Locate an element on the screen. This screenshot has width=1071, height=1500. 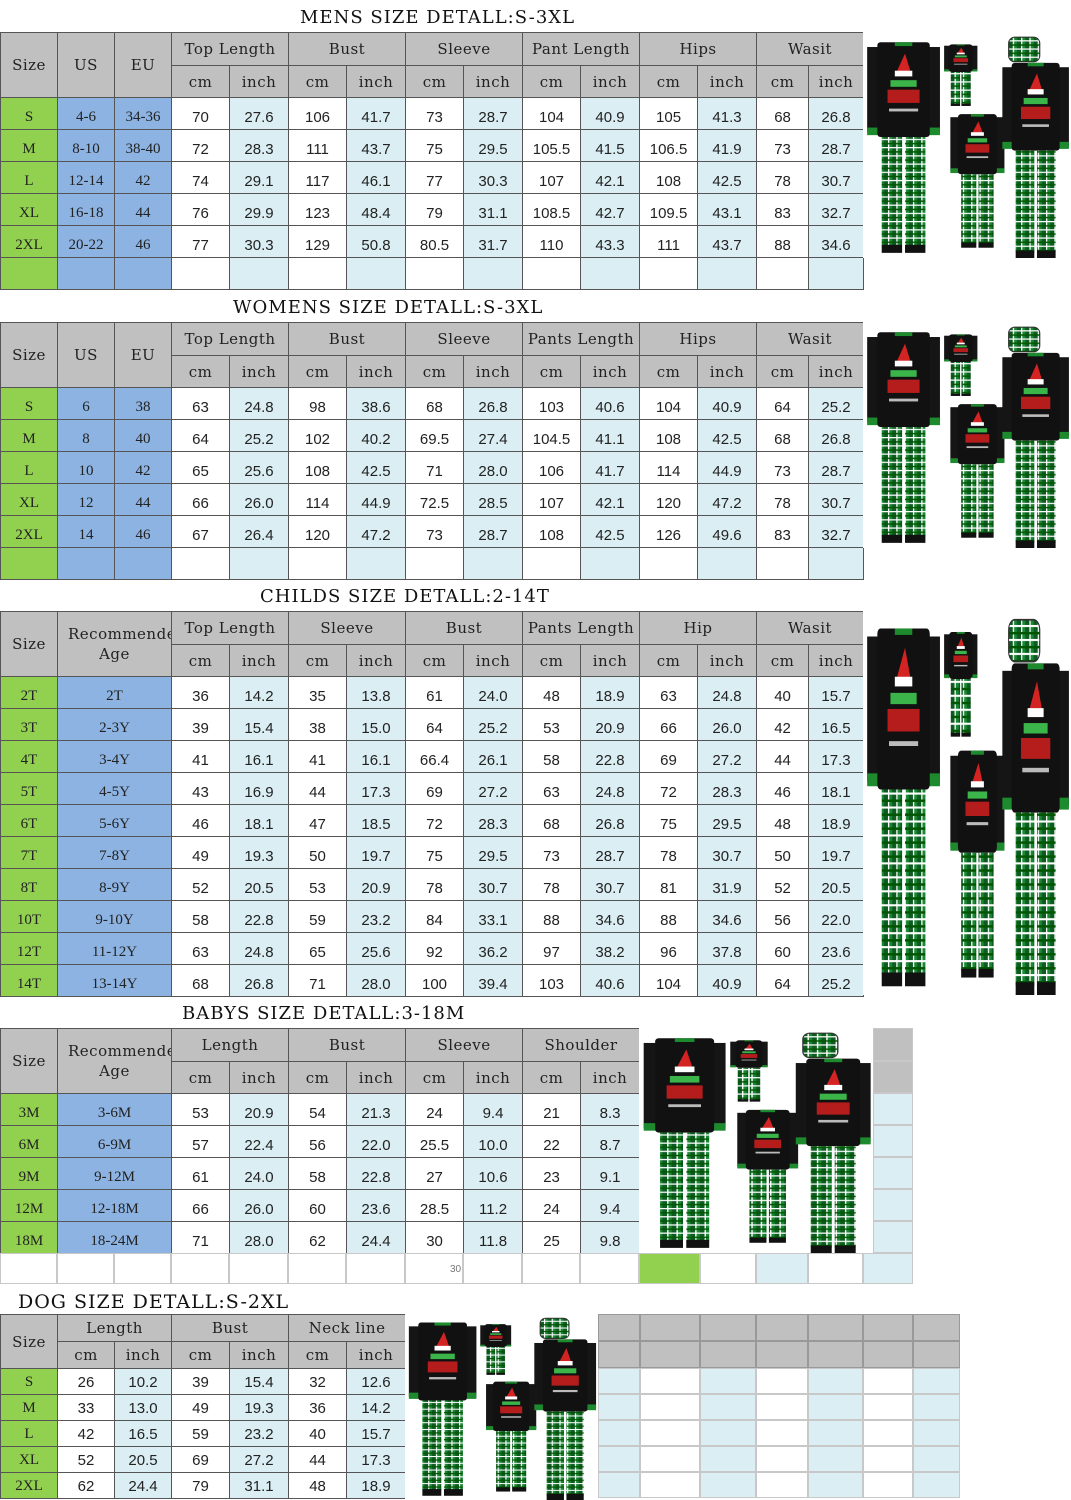
size-cell: 4T is located at coordinates (29, 756).